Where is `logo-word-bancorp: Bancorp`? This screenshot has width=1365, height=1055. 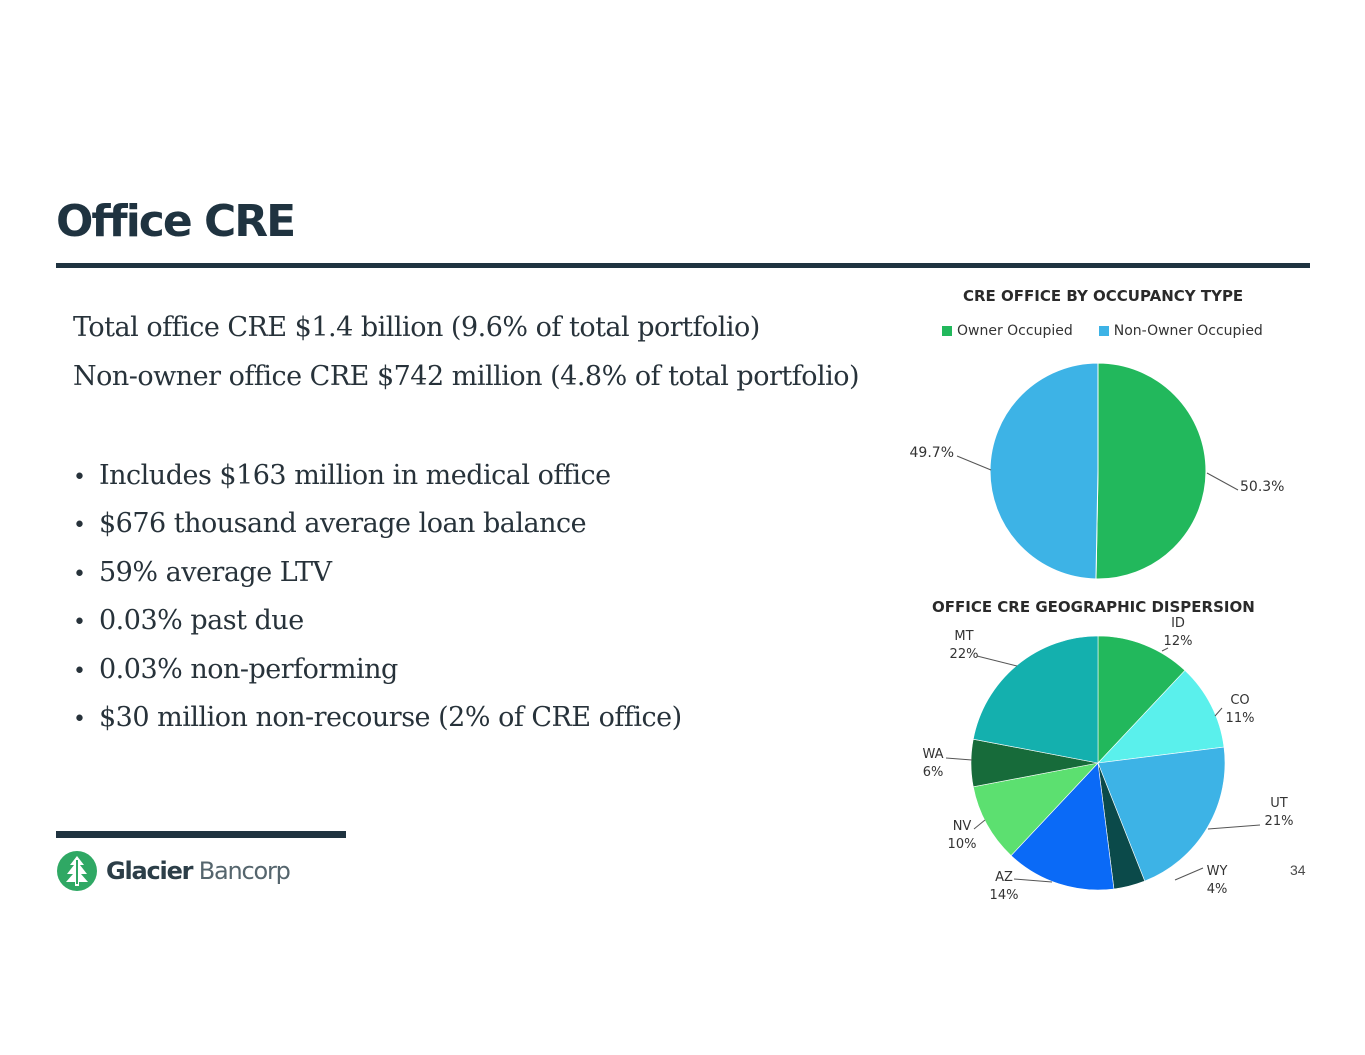 logo-word-bancorp: Bancorp is located at coordinates (244, 871).